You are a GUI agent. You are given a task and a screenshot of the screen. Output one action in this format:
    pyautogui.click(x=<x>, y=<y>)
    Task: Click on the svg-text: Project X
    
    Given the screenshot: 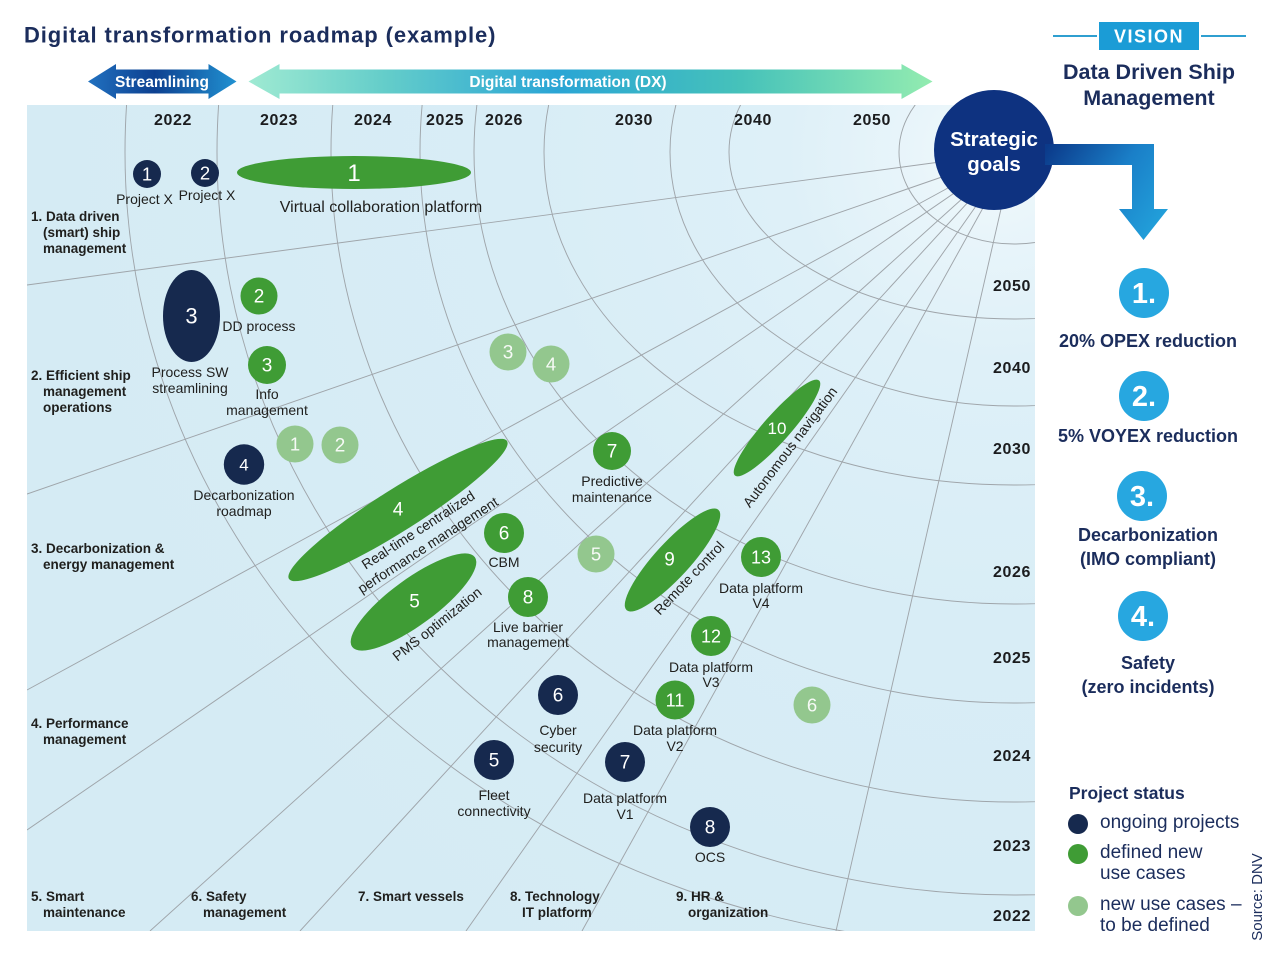 What is the action you would take?
    pyautogui.click(x=144, y=199)
    